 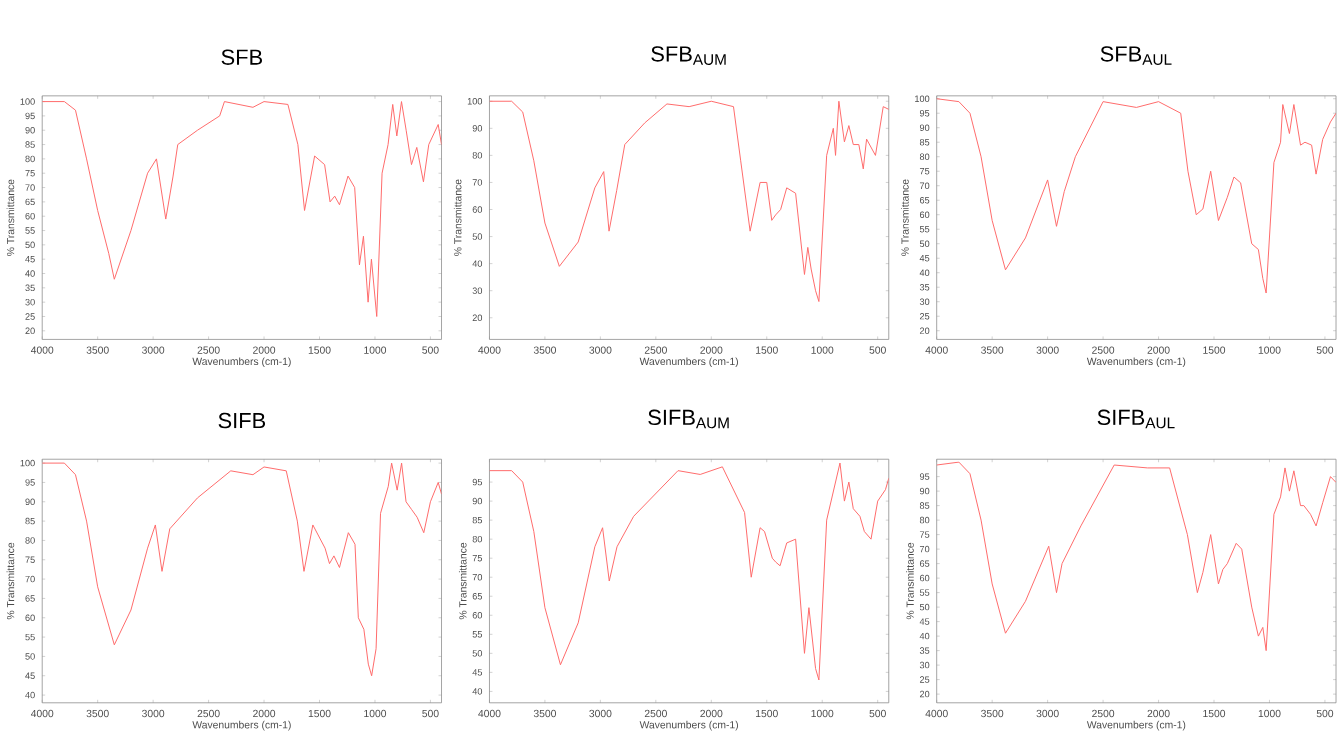 What do you see at coordinates (688, 55) in the screenshot?
I see `chart-title: SFB$_{AUM}$` at bounding box center [688, 55].